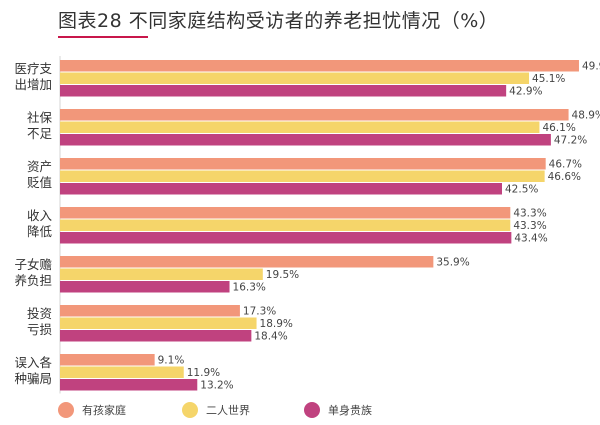  What do you see at coordinates (452, 263) in the screenshot?
I see `data-label: 35.9%` at bounding box center [452, 263].